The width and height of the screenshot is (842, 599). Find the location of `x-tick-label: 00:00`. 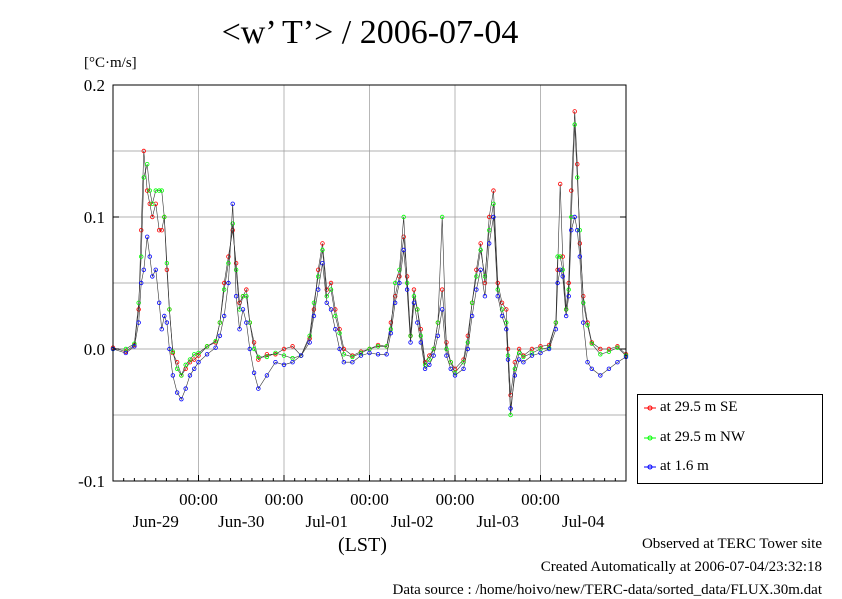

x-tick-label: 00:00 is located at coordinates (369, 499).